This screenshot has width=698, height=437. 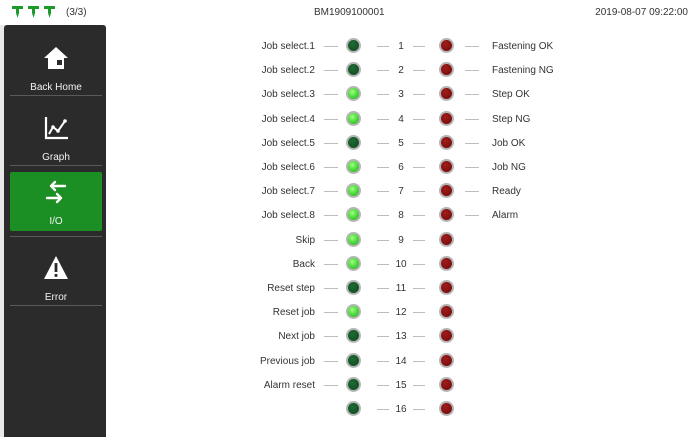 I want to click on io-arrows-icon, so click(x=56, y=192).